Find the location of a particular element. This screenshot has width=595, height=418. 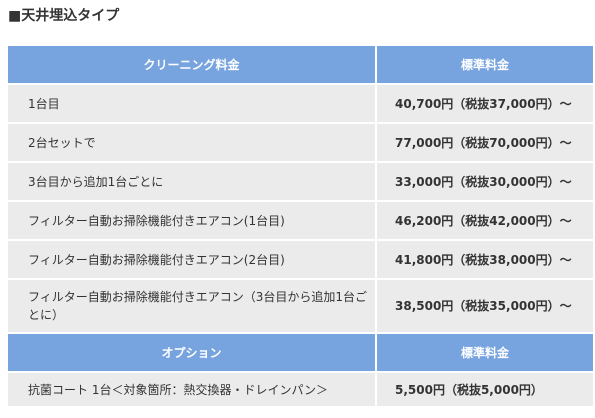

page-title: ■天井埋込タイプ is located at coordinates (64, 16).